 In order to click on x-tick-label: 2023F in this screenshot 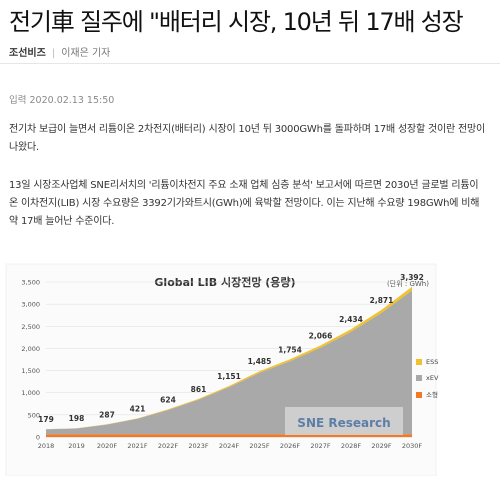, I will do `click(198, 446)`.